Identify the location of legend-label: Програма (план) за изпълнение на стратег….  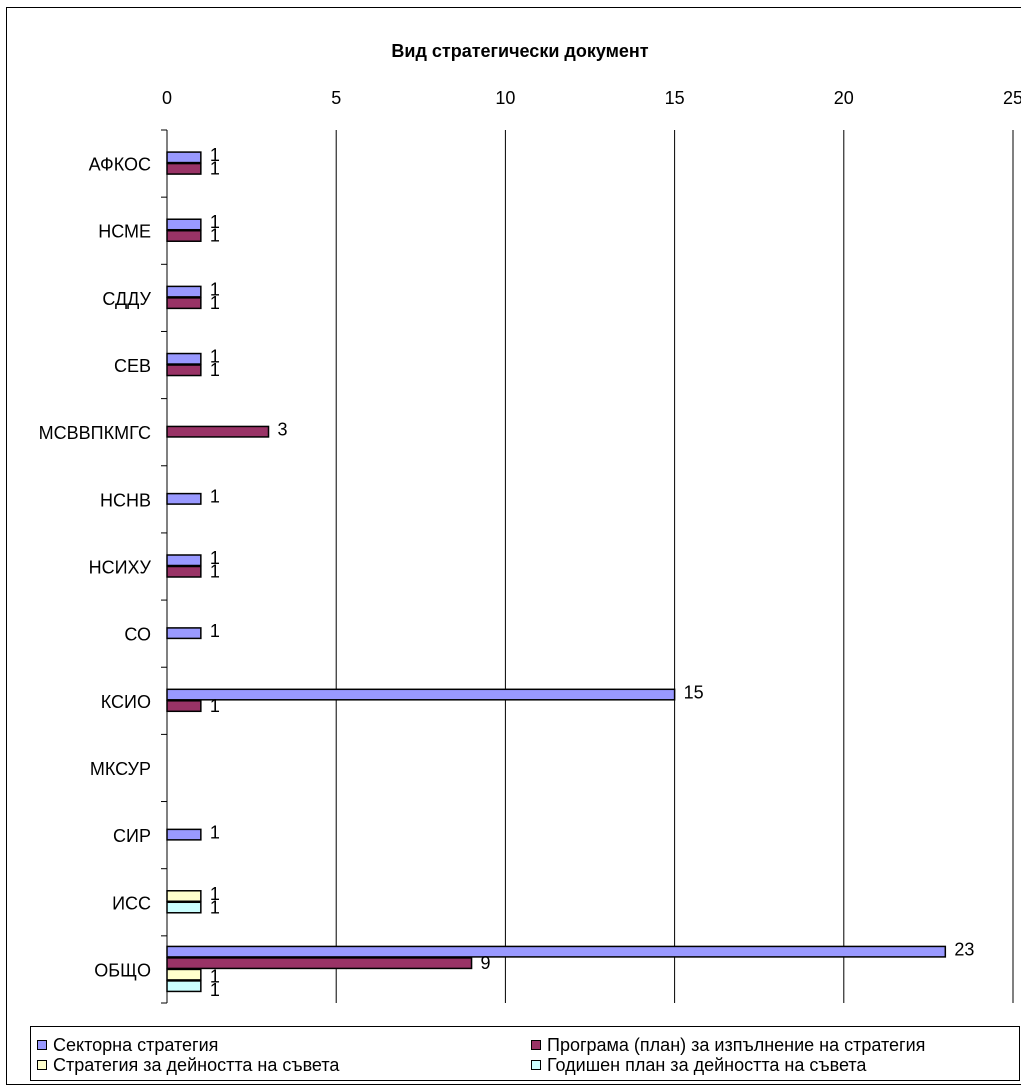
(736, 1045).